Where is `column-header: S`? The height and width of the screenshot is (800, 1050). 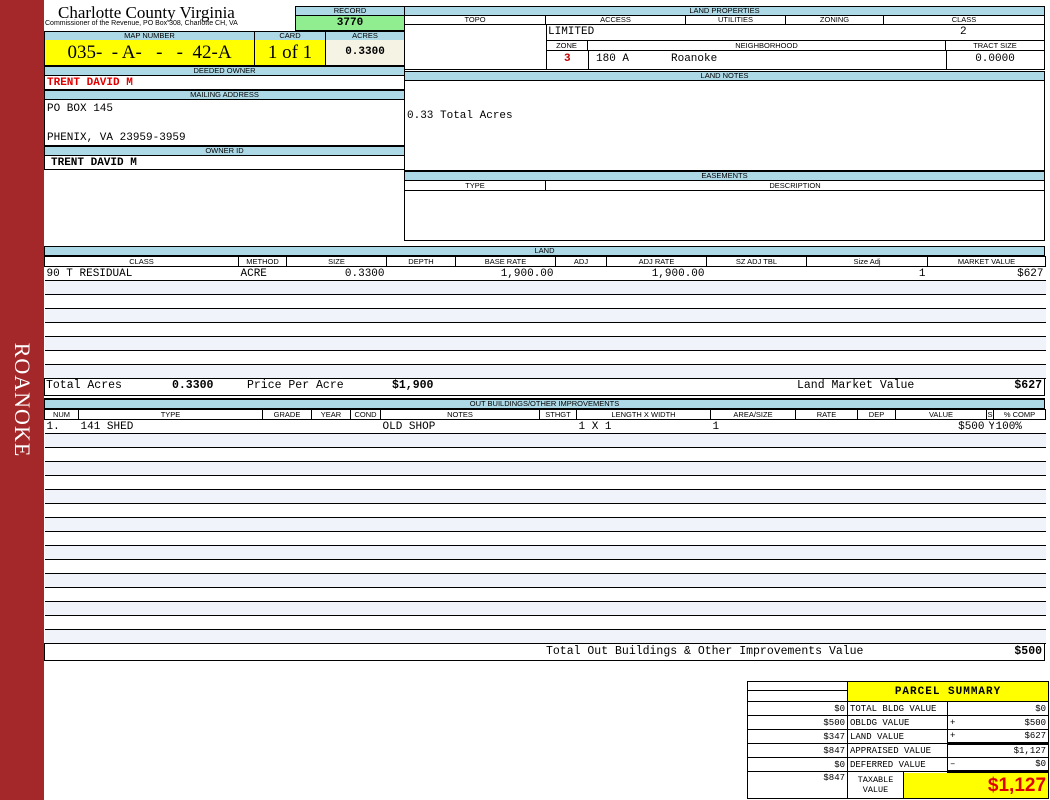
column-header: S is located at coordinates (990, 414).